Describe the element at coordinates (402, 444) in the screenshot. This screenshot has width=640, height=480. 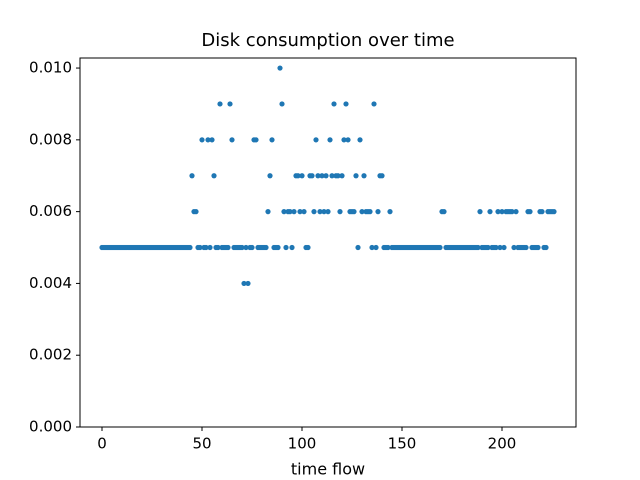
I see `x-tick-label: 150` at that location.